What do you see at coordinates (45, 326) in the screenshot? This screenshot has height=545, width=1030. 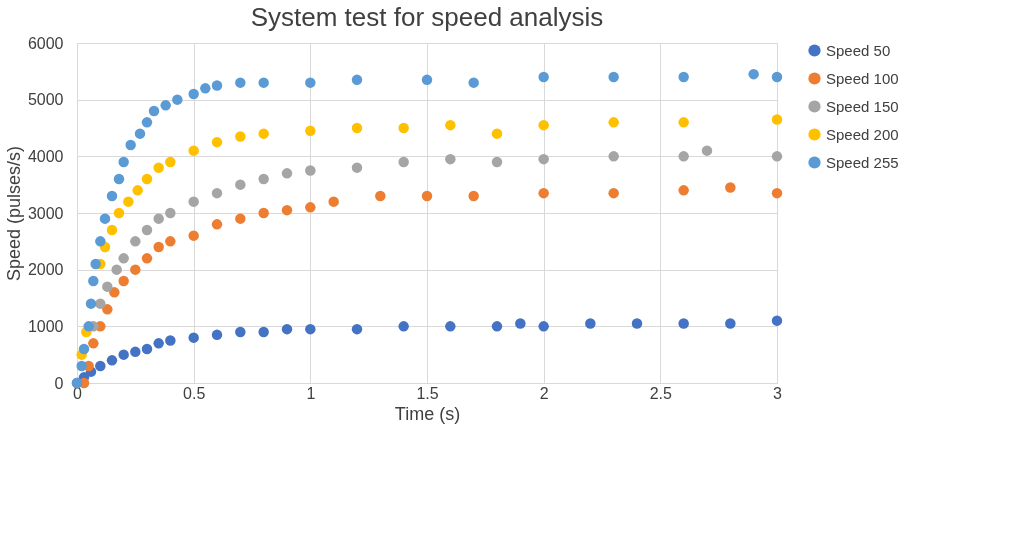 I see `y-tick-label: 1000` at bounding box center [45, 326].